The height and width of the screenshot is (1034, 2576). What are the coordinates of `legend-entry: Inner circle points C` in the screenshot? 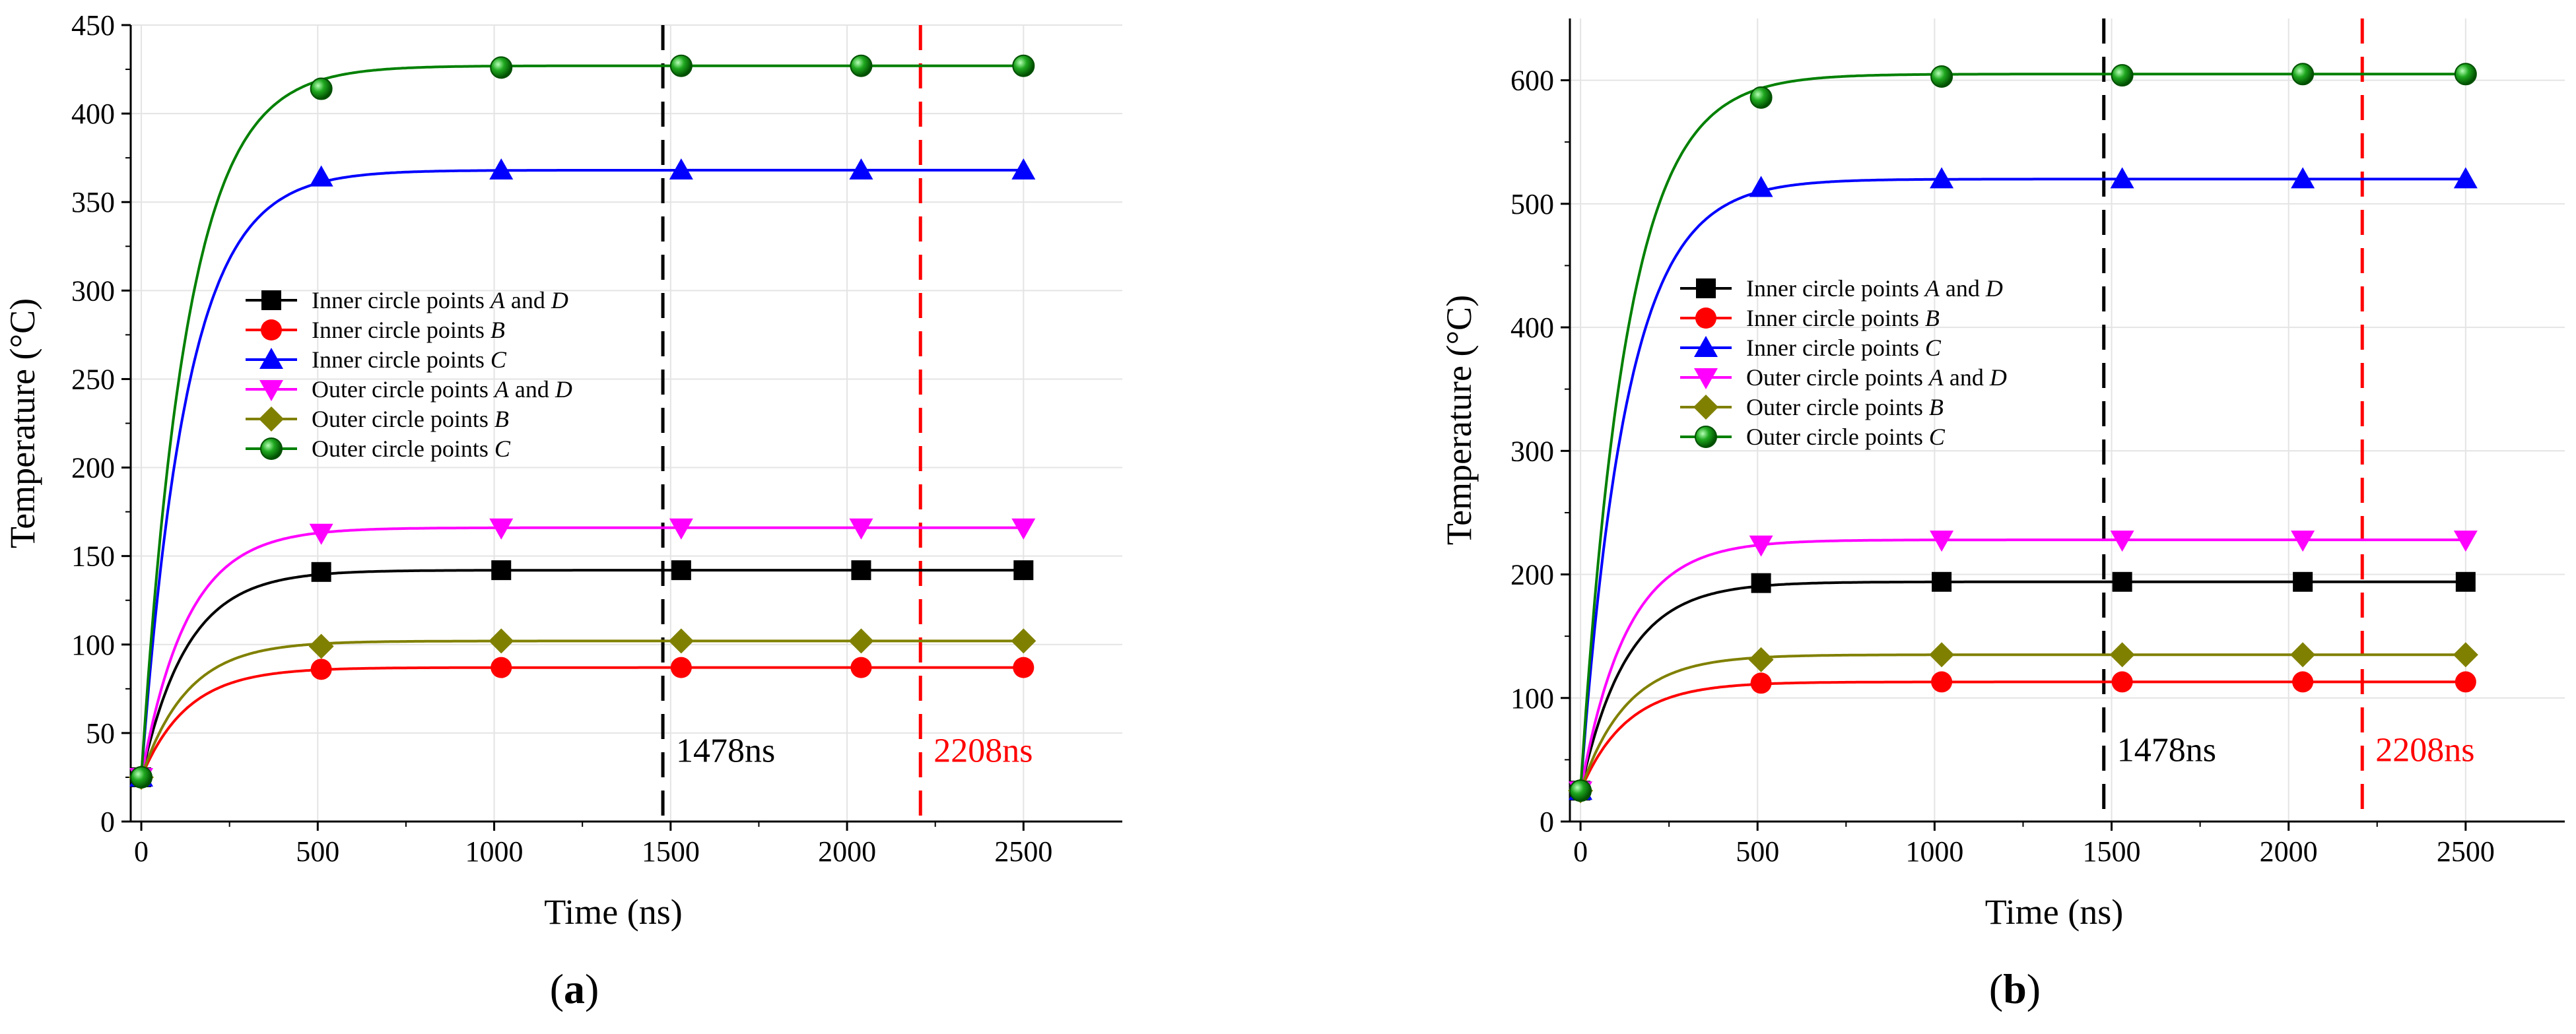 It's located at (410, 359).